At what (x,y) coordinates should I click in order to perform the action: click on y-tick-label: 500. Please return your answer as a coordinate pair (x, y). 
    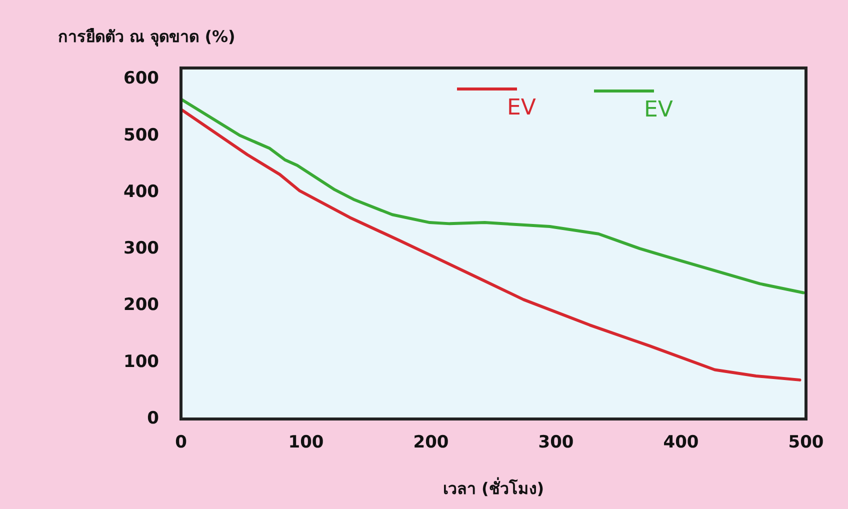
    Looking at the image, I should click on (142, 135).